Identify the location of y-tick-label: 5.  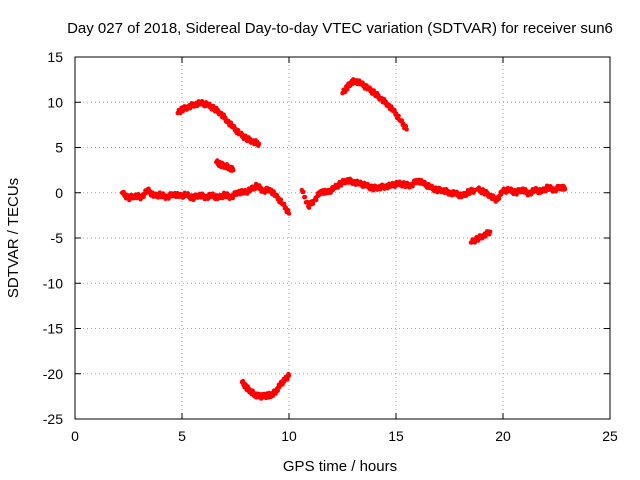
(59, 148).